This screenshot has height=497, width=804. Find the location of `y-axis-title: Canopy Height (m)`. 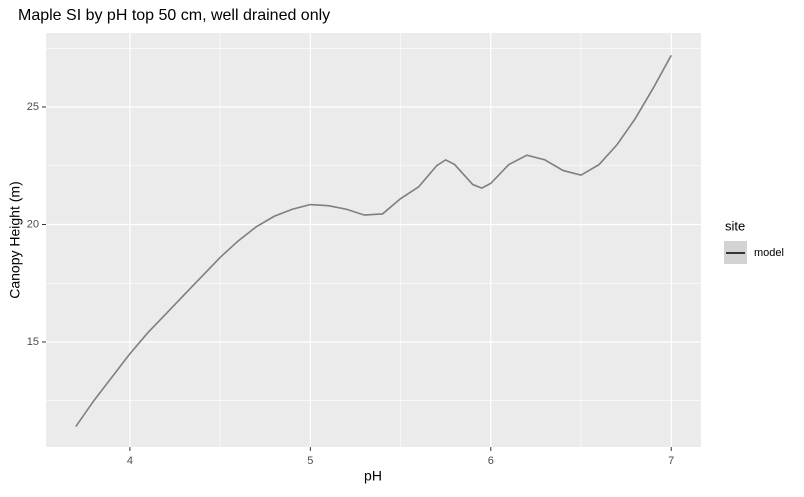

y-axis-title: Canopy Height (m) is located at coordinates (15, 240).